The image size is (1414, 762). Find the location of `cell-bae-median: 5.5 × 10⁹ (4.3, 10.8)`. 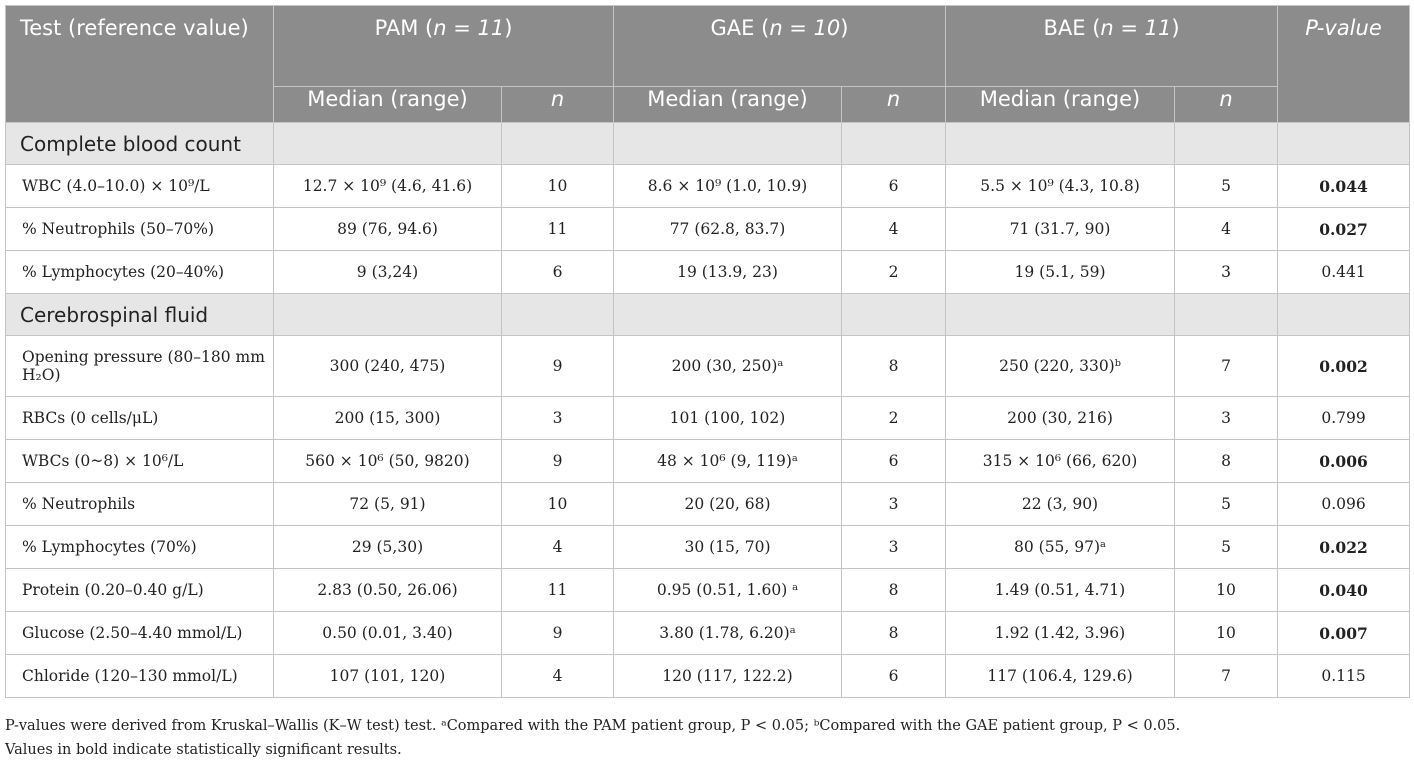

cell-bae-median: 5.5 × 10⁹ (4.3, 10.8) is located at coordinates (1060, 186).